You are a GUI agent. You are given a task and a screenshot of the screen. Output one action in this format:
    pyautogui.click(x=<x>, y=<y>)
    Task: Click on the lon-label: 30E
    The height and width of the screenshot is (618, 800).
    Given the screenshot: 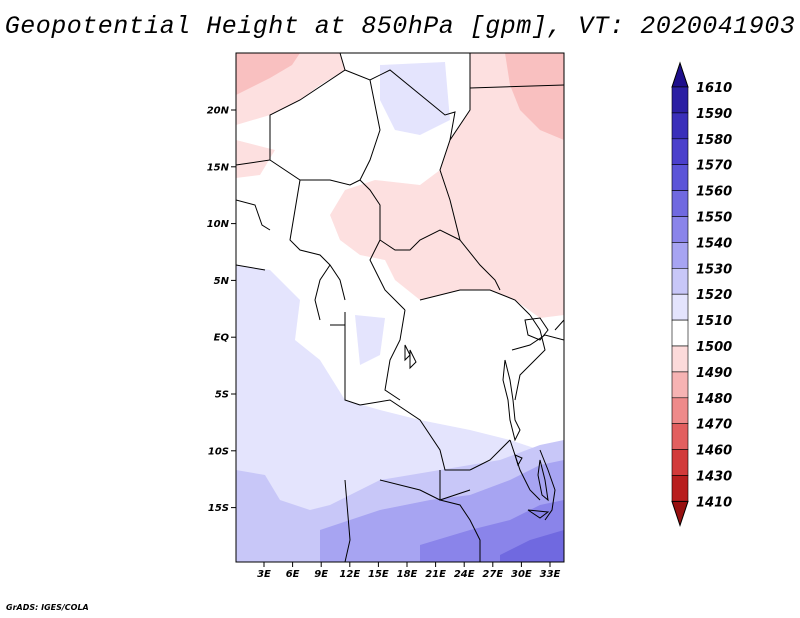 What is the action you would take?
    pyautogui.click(x=521, y=574)
    